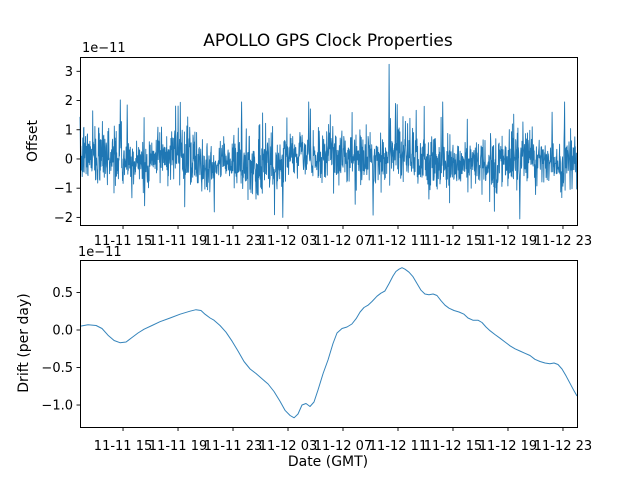 This screenshot has width=640, height=485. I want to click on y-tick-label: 0, so click(69, 159).